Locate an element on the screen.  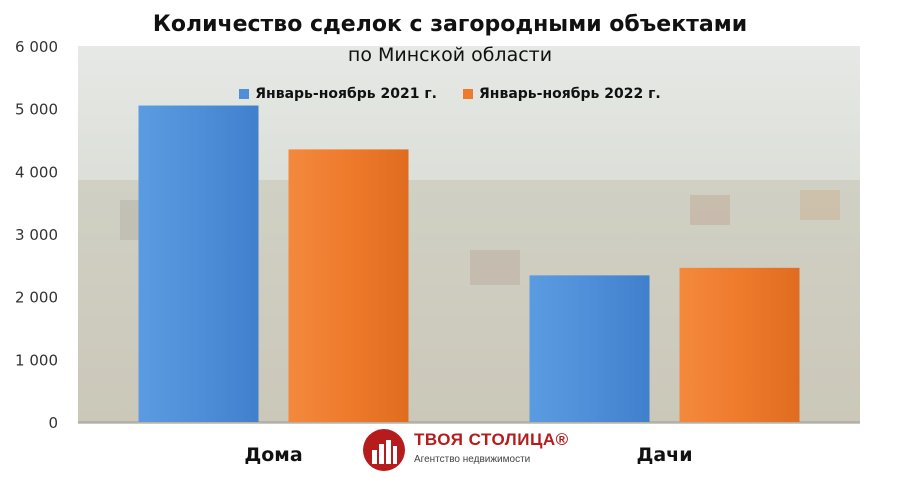
legend-item-2022: Январь-ноябрь 2022 г. is located at coordinates (562, 94).